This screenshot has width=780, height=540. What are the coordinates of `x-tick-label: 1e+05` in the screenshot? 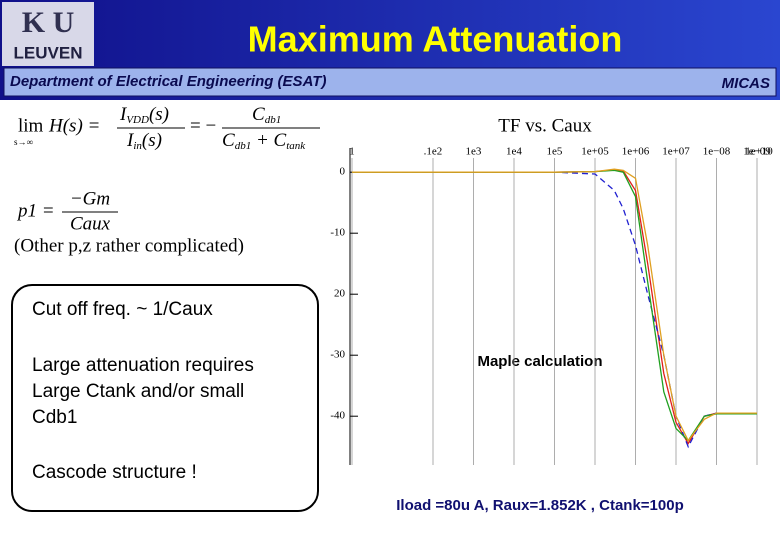 It's located at (595, 152).